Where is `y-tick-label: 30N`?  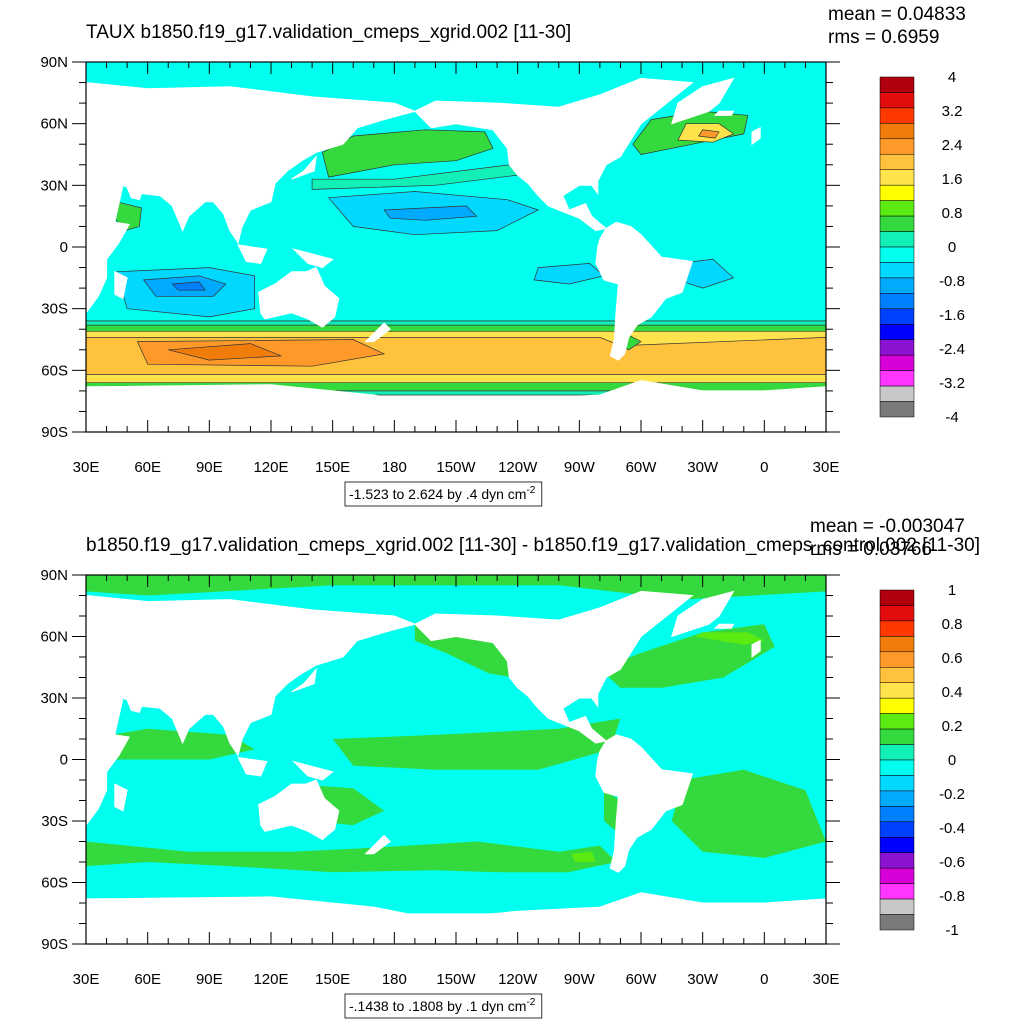 y-tick-label: 30N is located at coordinates (54, 698).